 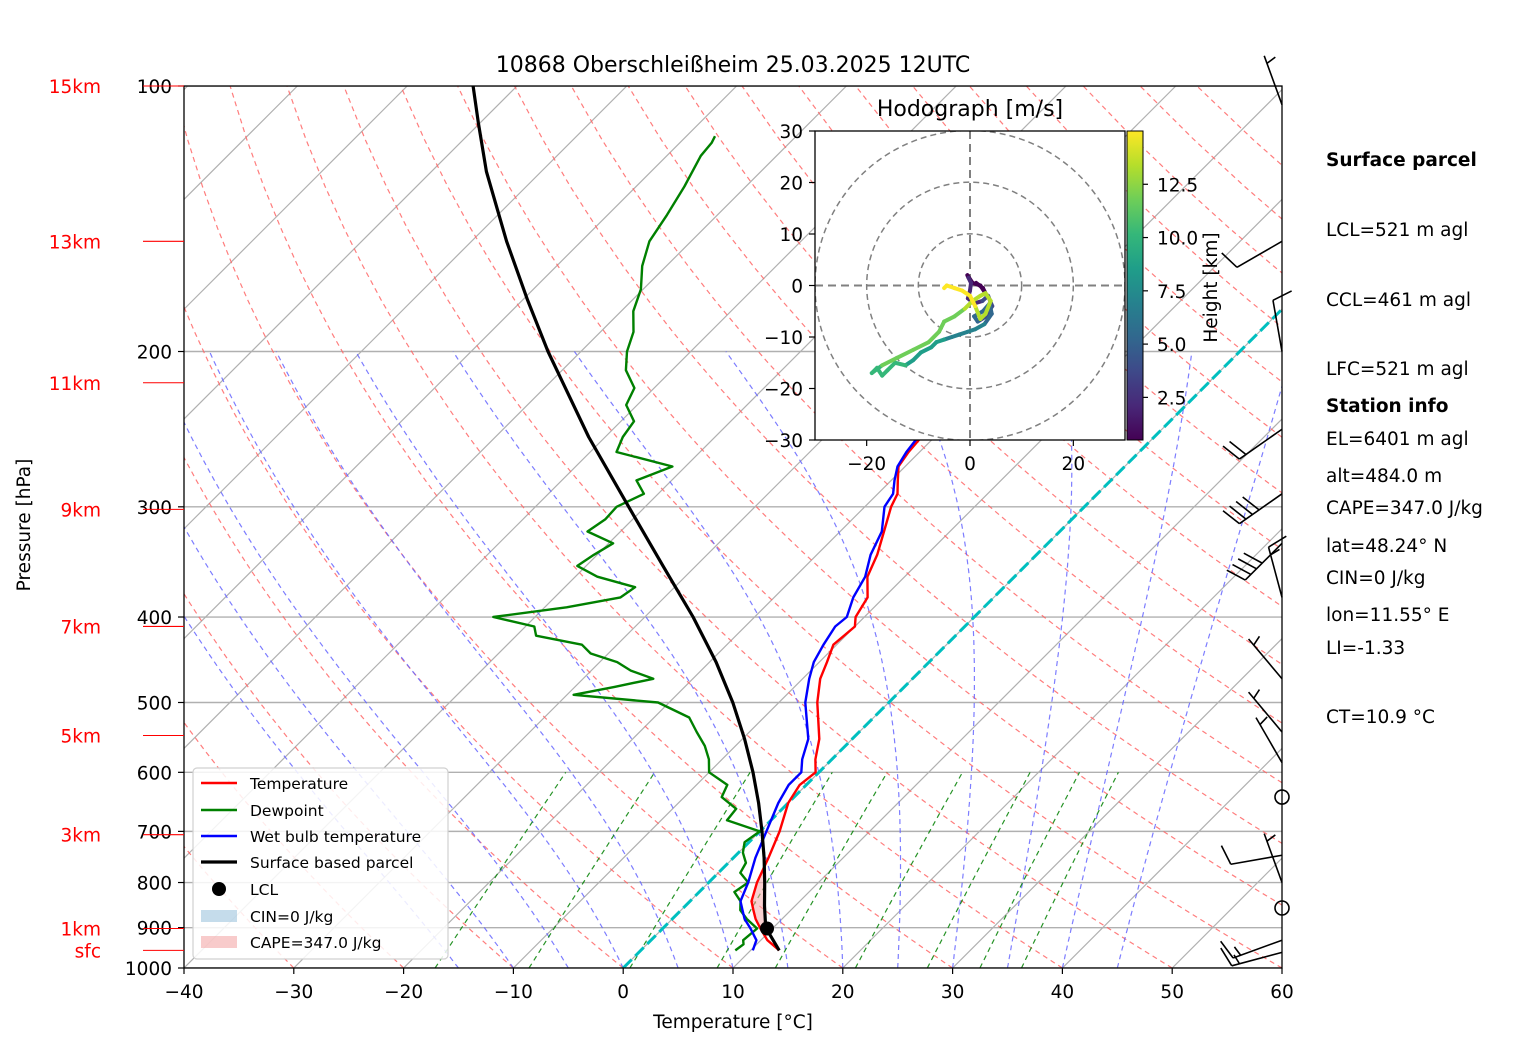 What do you see at coordinates (1387, 546) in the screenshot?
I see `station-latitude: lat=48.24° N` at bounding box center [1387, 546].